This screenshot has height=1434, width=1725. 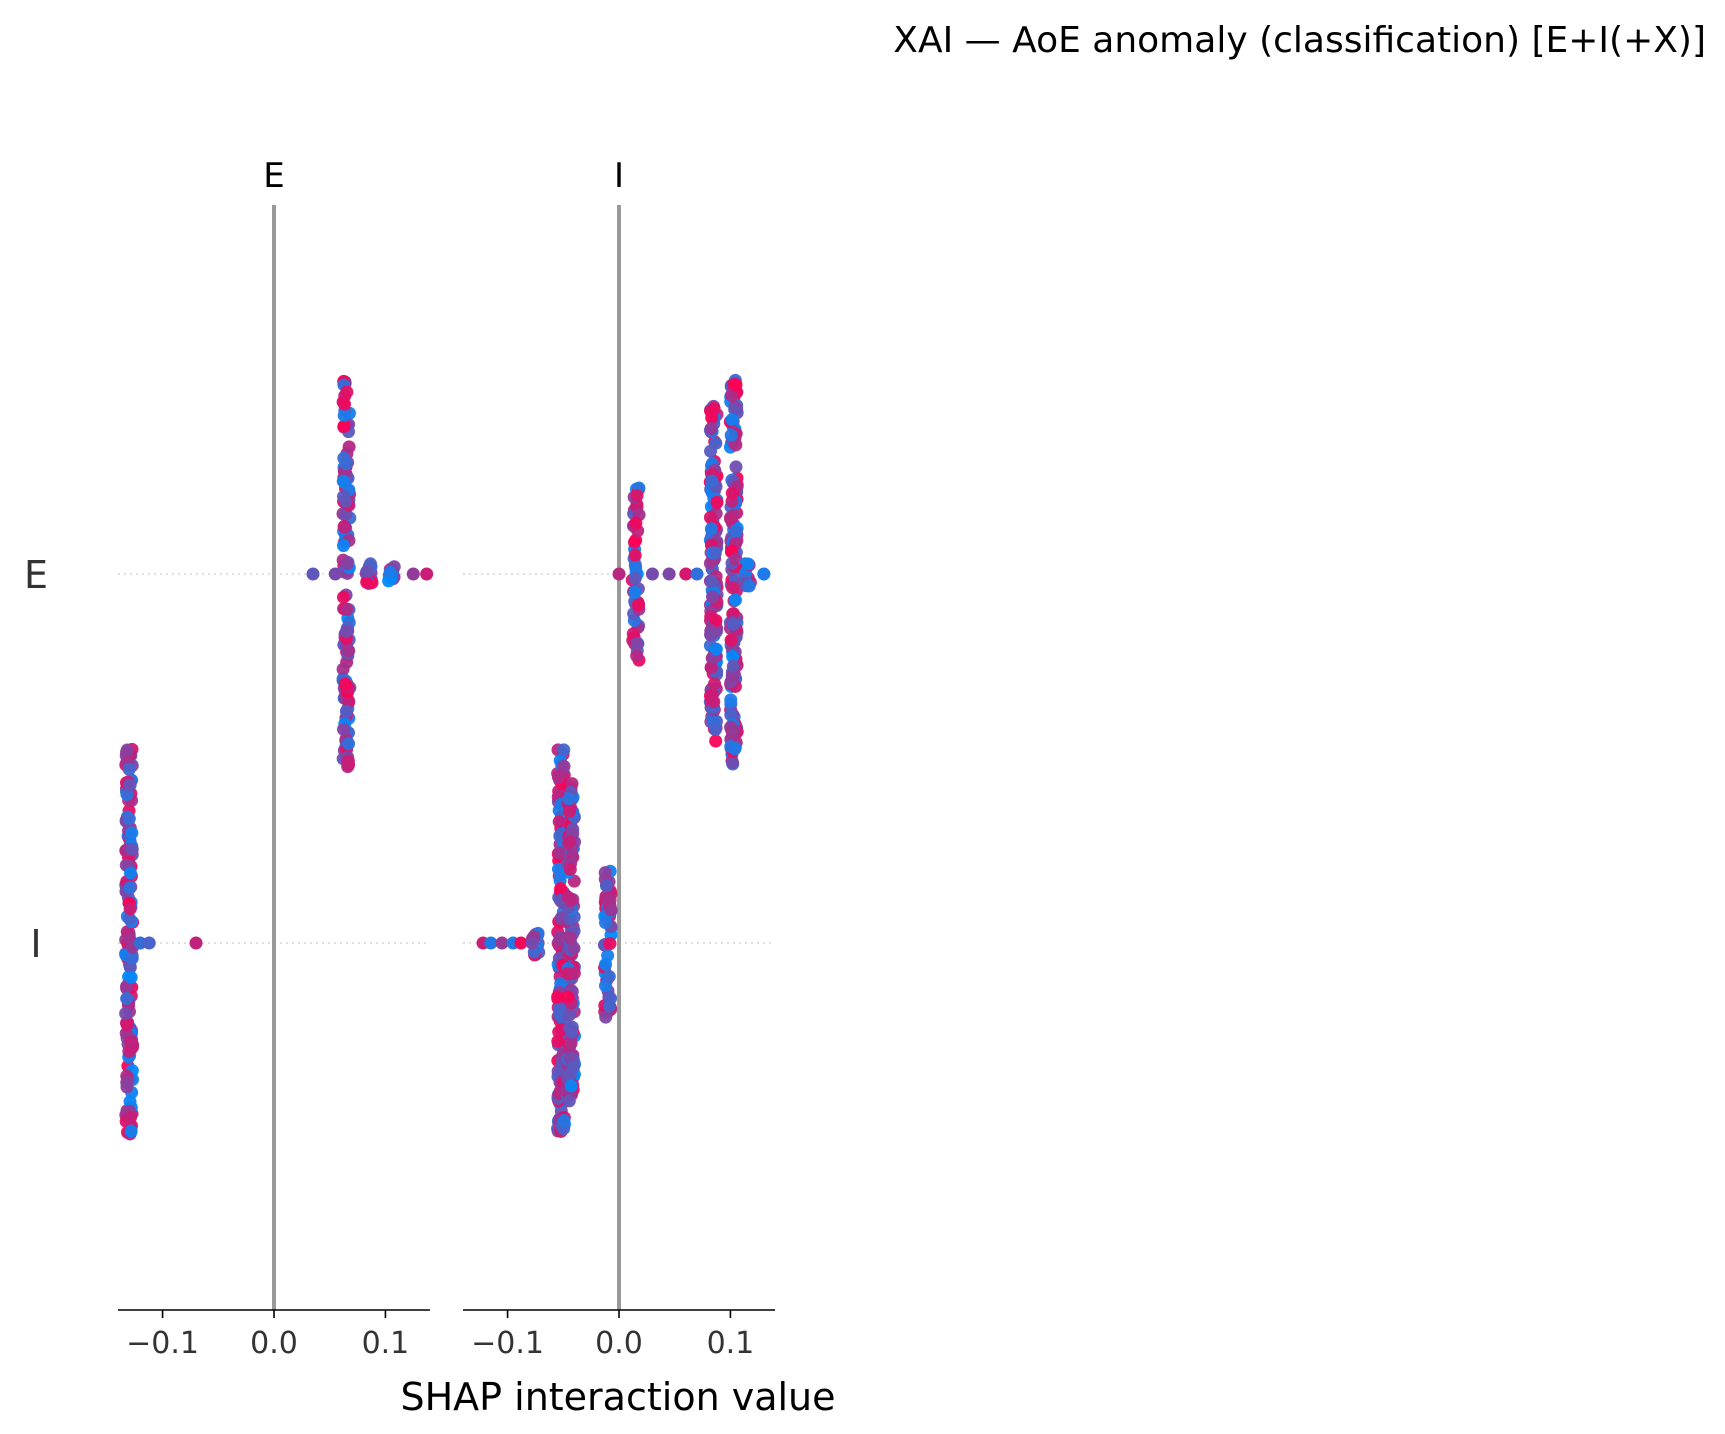 What do you see at coordinates (617, 1397) in the screenshot?
I see `x-axis-label: SHAP interaction value` at bounding box center [617, 1397].